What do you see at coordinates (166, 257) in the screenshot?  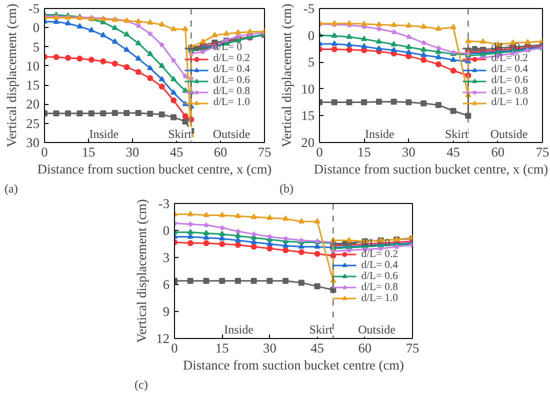 I see `y-tick-label: 3` at bounding box center [166, 257].